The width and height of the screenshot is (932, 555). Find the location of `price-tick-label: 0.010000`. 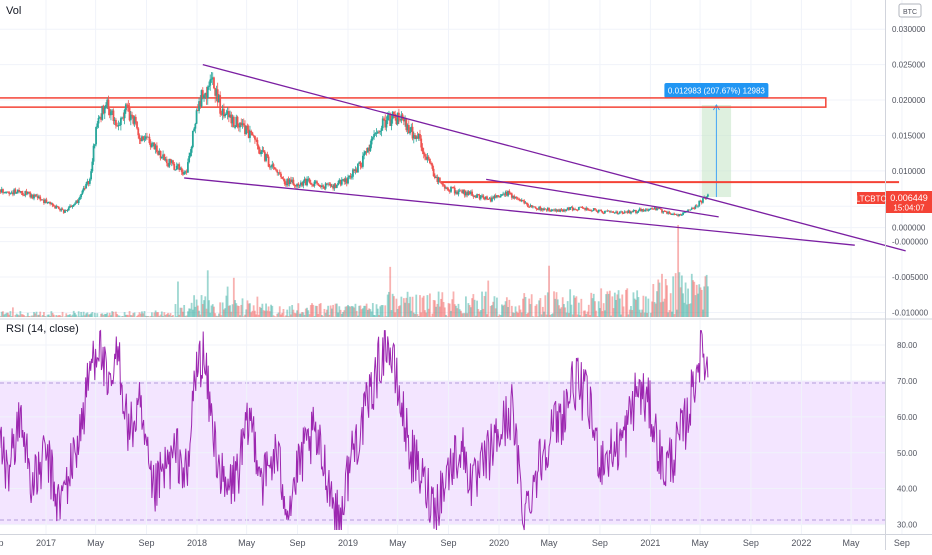

price-tick-label: 0.010000 is located at coordinates (909, 171).